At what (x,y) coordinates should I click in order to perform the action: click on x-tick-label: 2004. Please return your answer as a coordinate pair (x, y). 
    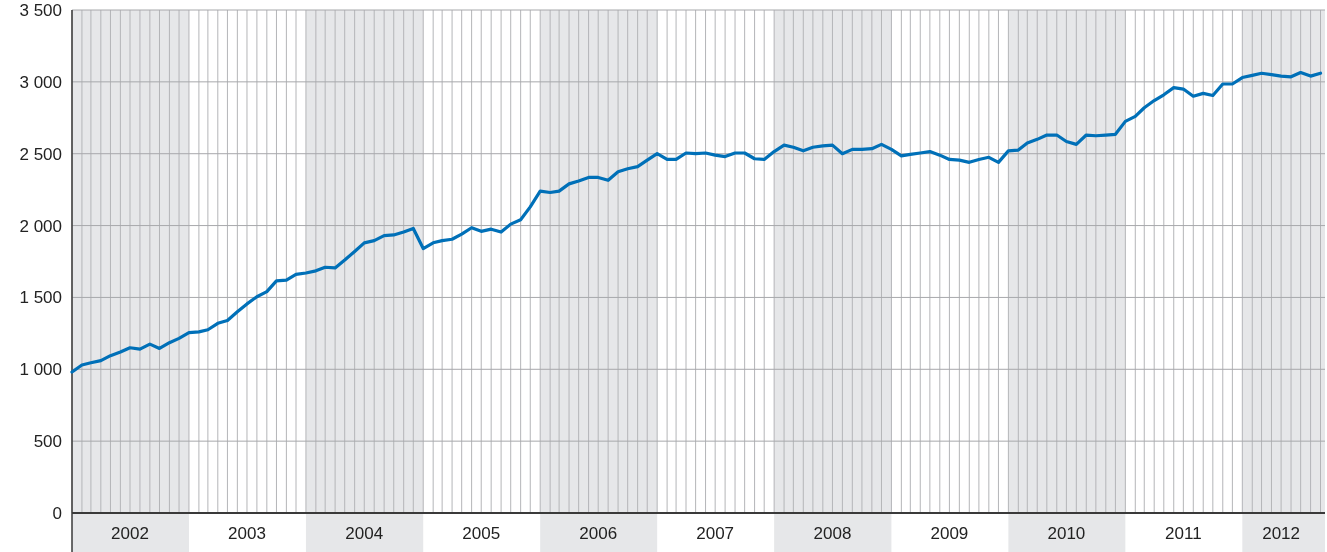
    Looking at the image, I should click on (364, 533).